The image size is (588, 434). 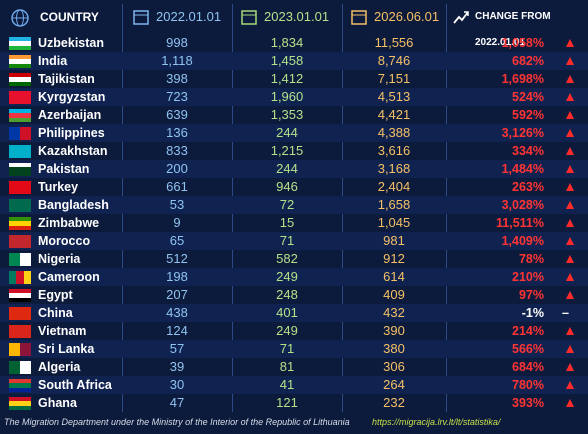 What do you see at coordinates (177, 132) in the screenshot?
I see `value-2022: 136` at bounding box center [177, 132].